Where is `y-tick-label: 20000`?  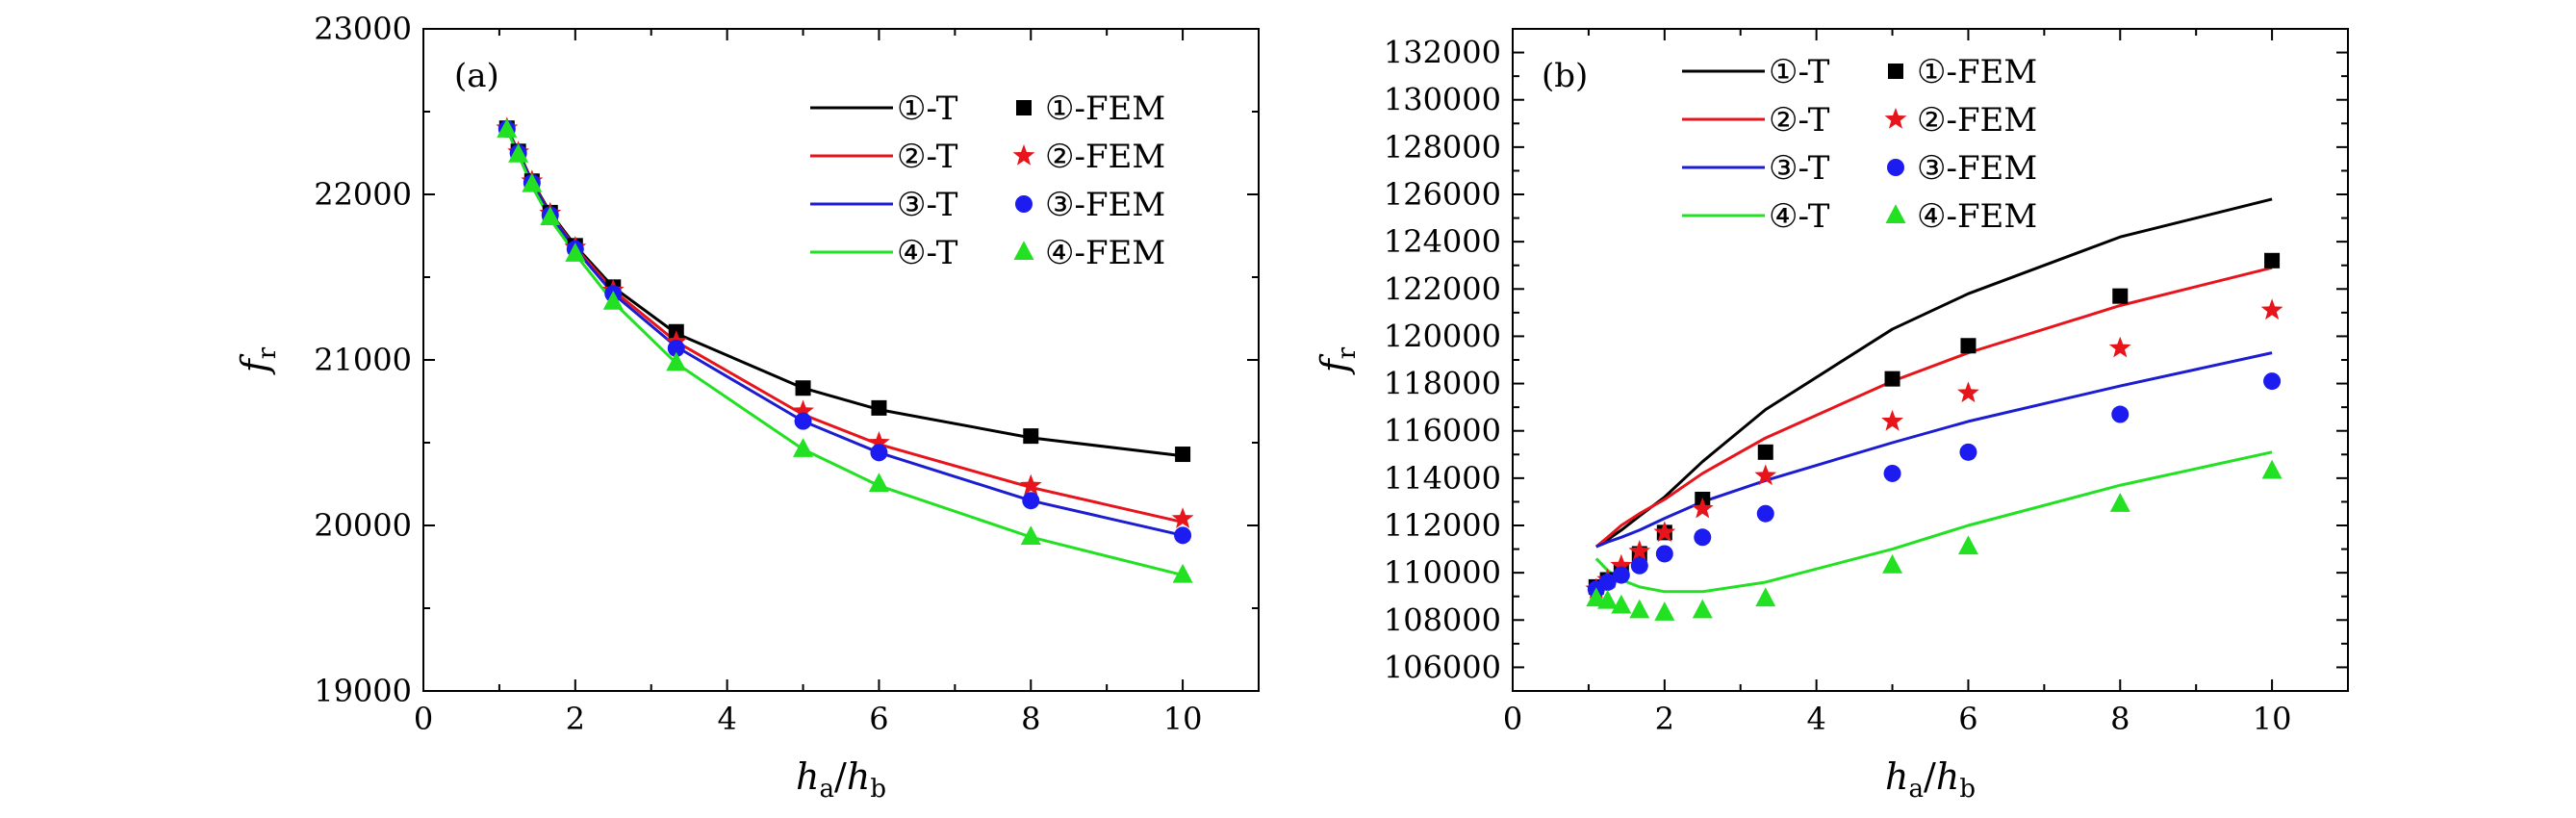
y-tick-label: 20000 is located at coordinates (363, 525).